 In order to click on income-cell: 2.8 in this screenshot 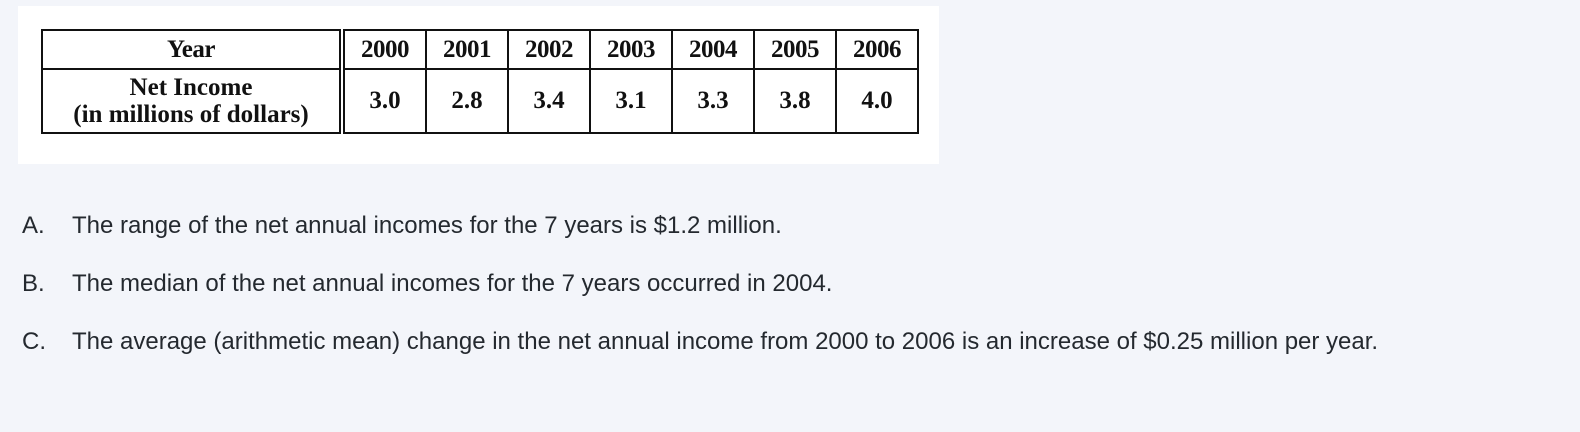, I will do `click(467, 101)`.